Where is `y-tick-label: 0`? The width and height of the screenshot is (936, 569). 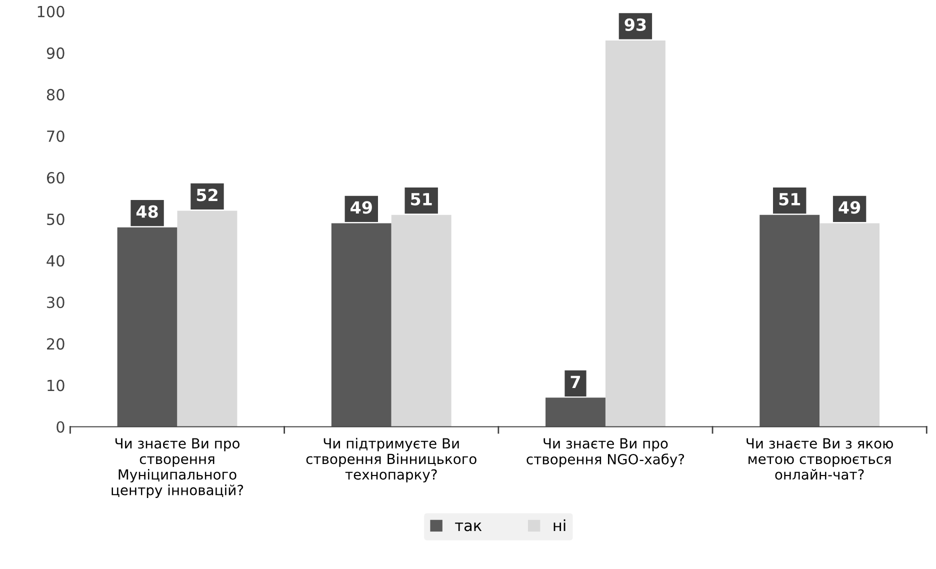 y-tick-label: 0 is located at coordinates (60, 427).